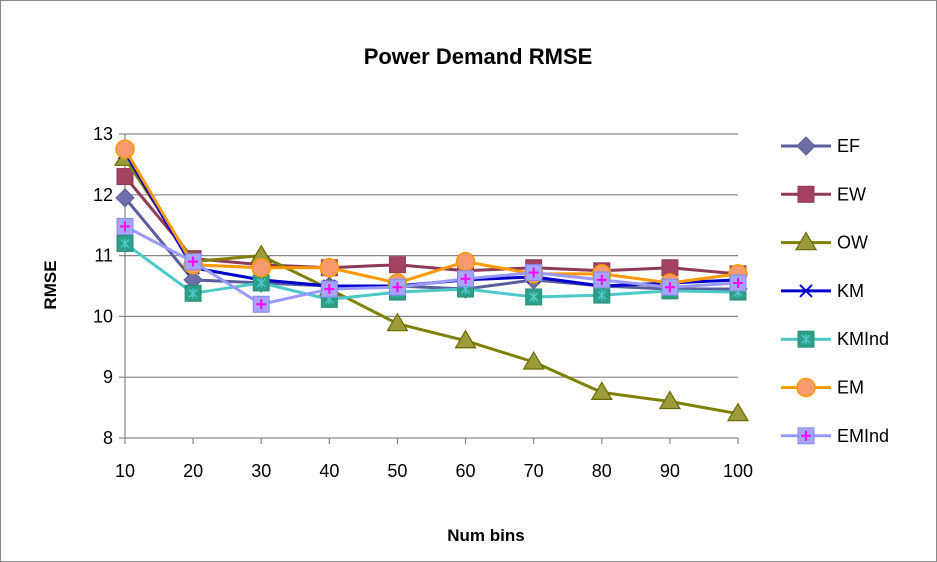 The height and width of the screenshot is (562, 937). What do you see at coordinates (822, 291) in the screenshot?
I see `legend-item-km: KM` at bounding box center [822, 291].